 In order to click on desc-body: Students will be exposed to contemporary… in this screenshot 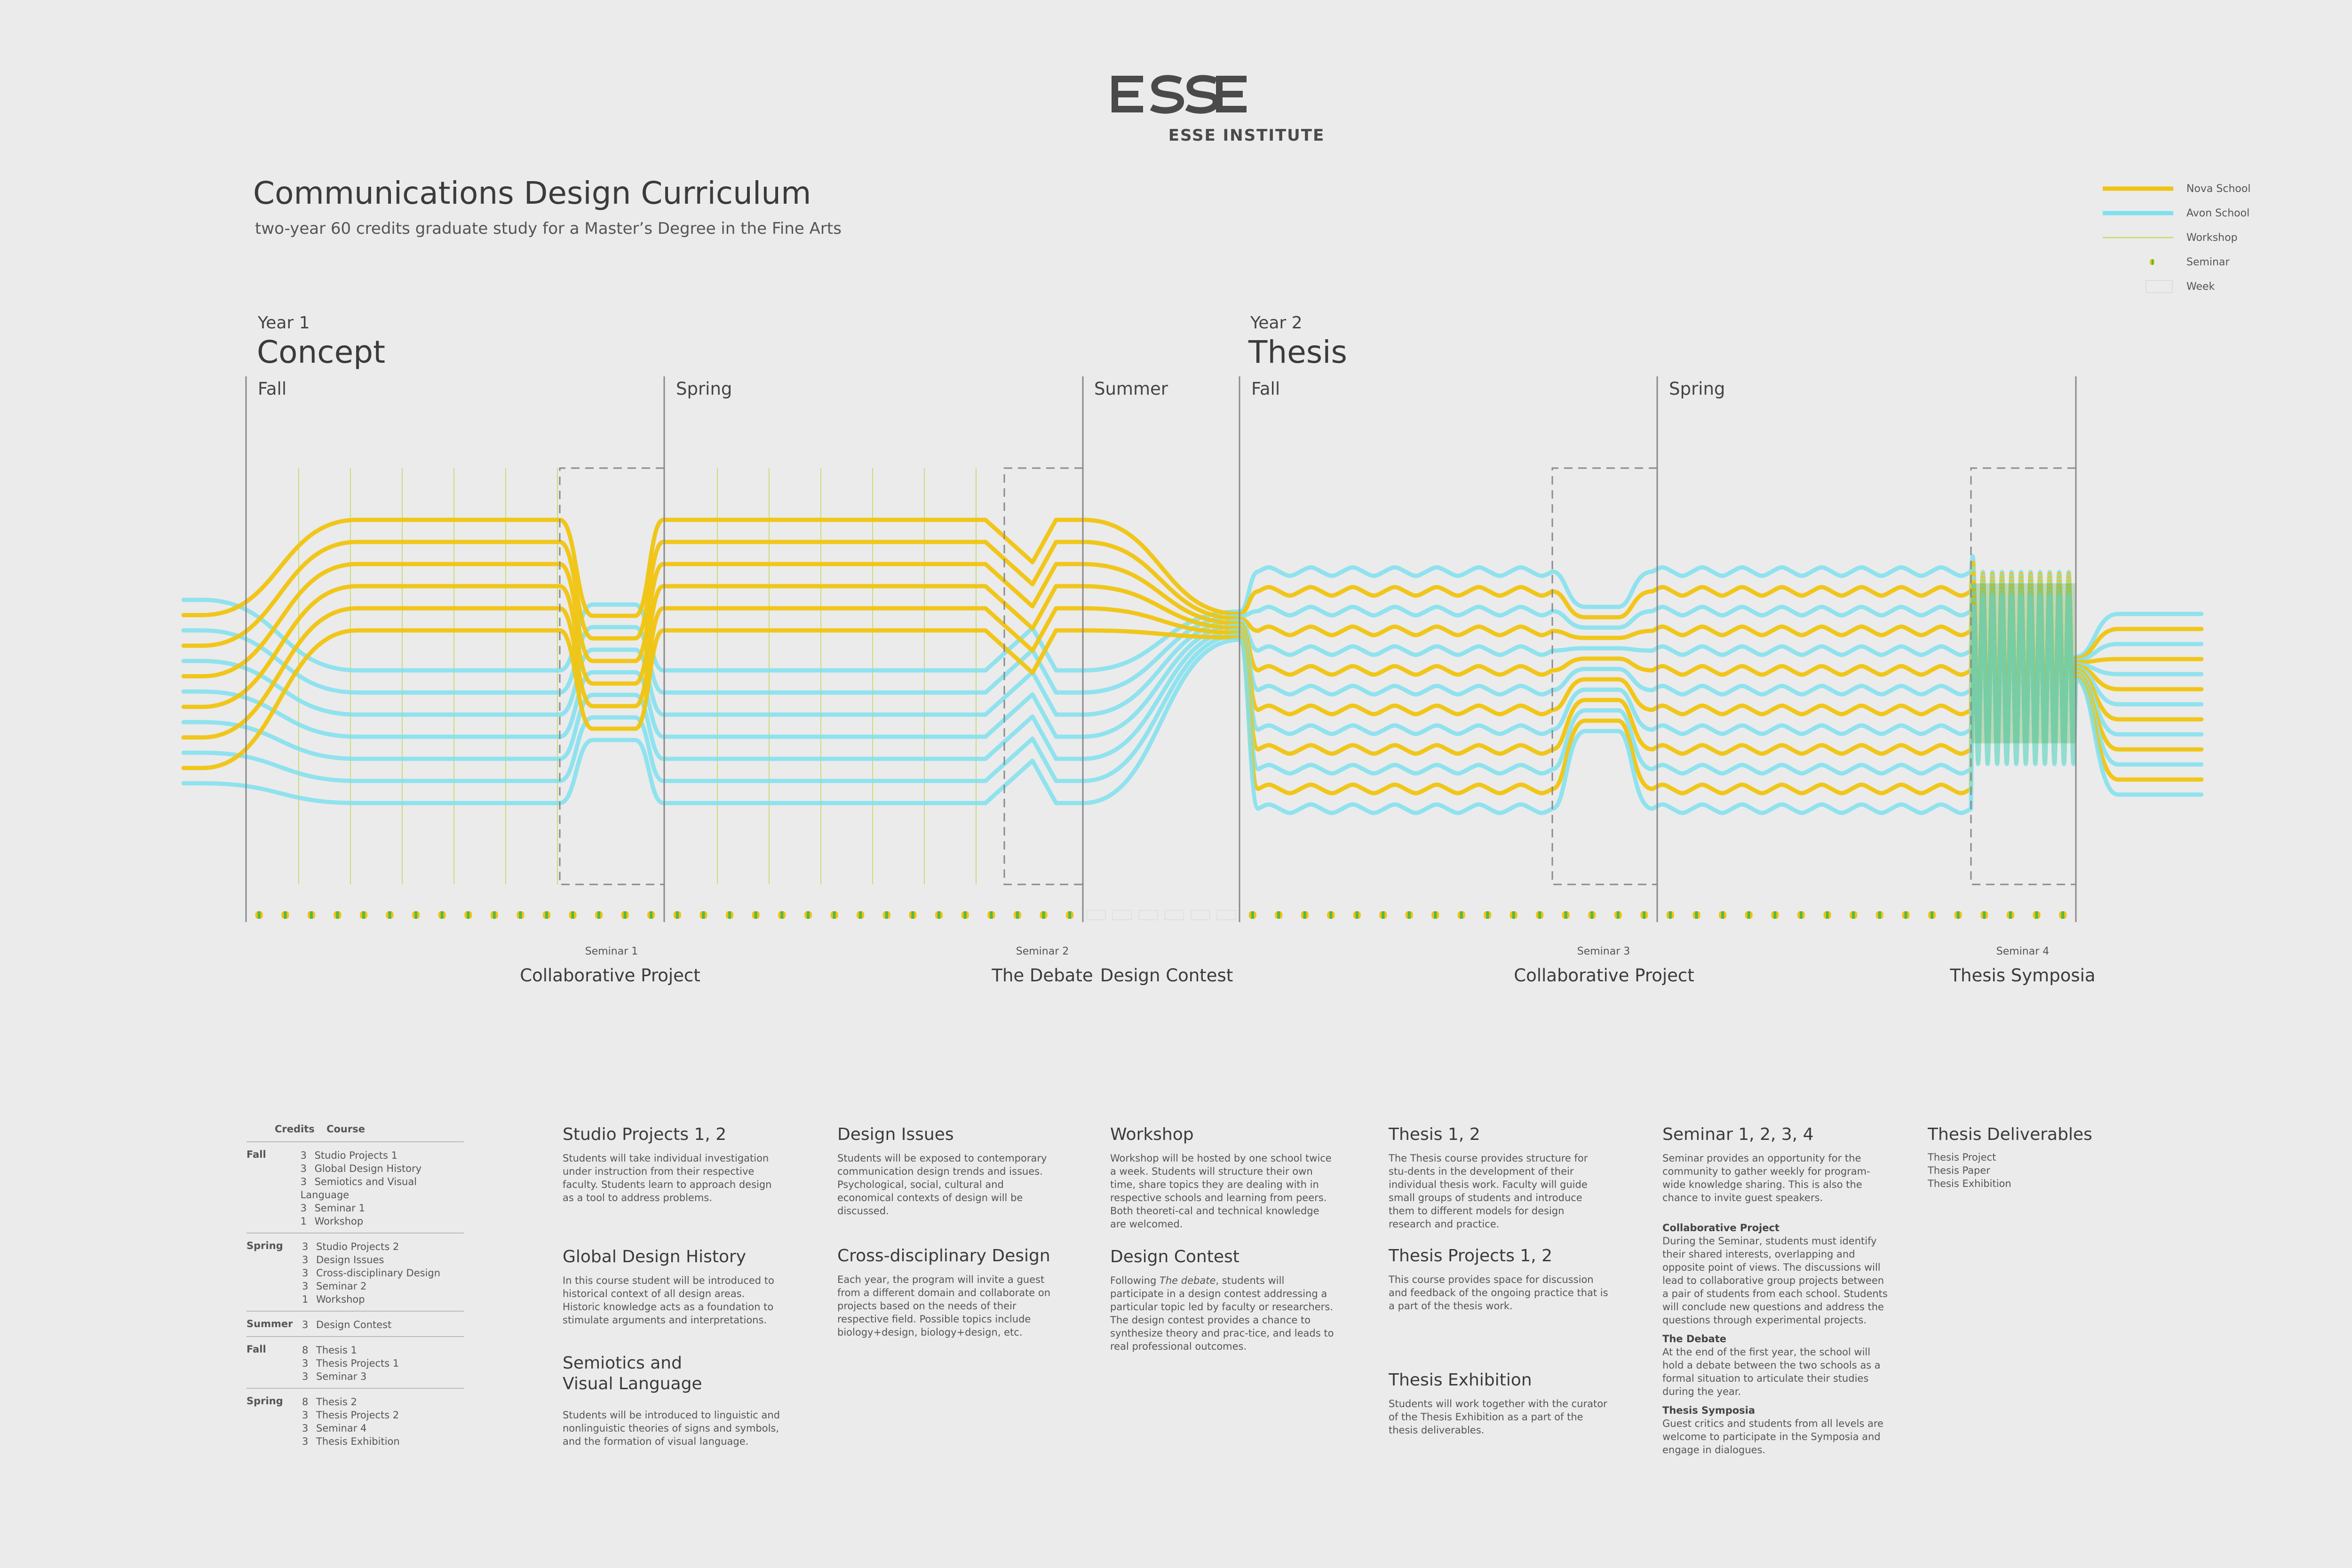, I will do `click(942, 1185)`.